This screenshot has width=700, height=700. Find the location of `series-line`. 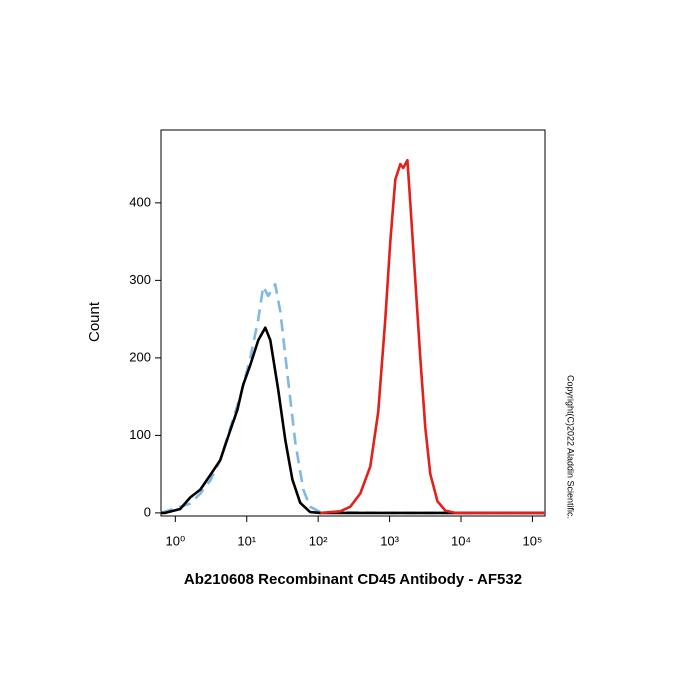

series-line is located at coordinates (353, 420).